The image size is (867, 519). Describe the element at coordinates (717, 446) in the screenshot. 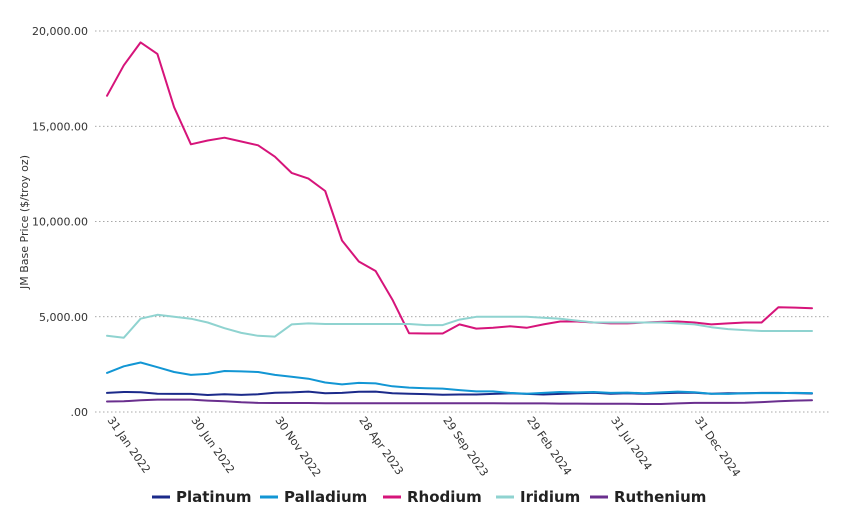

I see `x-tick-label-7: 31 Dec 2024` at that location.